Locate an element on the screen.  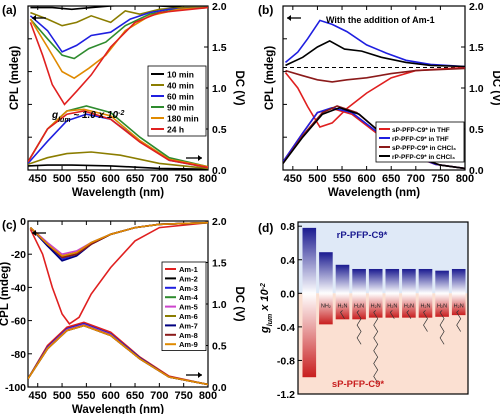
legend-label: Am-8 is located at coordinates (188, 335).